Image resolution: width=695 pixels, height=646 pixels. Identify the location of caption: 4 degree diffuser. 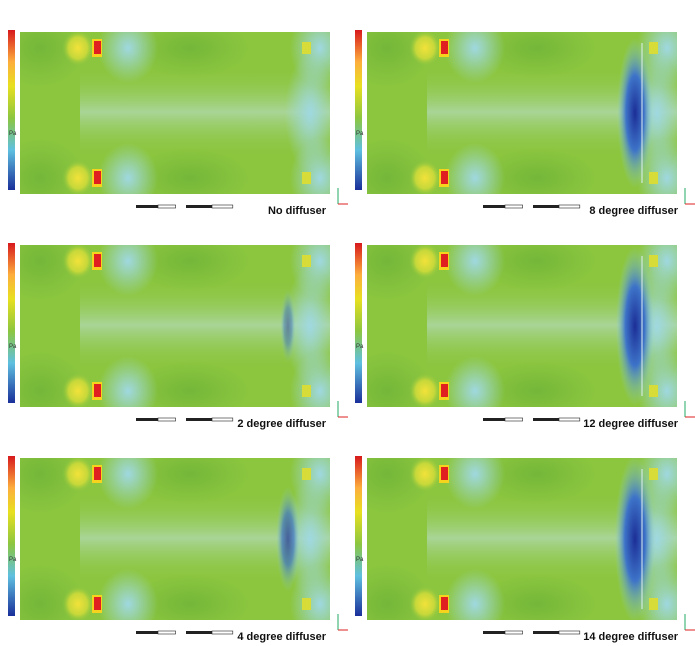
(281, 637).